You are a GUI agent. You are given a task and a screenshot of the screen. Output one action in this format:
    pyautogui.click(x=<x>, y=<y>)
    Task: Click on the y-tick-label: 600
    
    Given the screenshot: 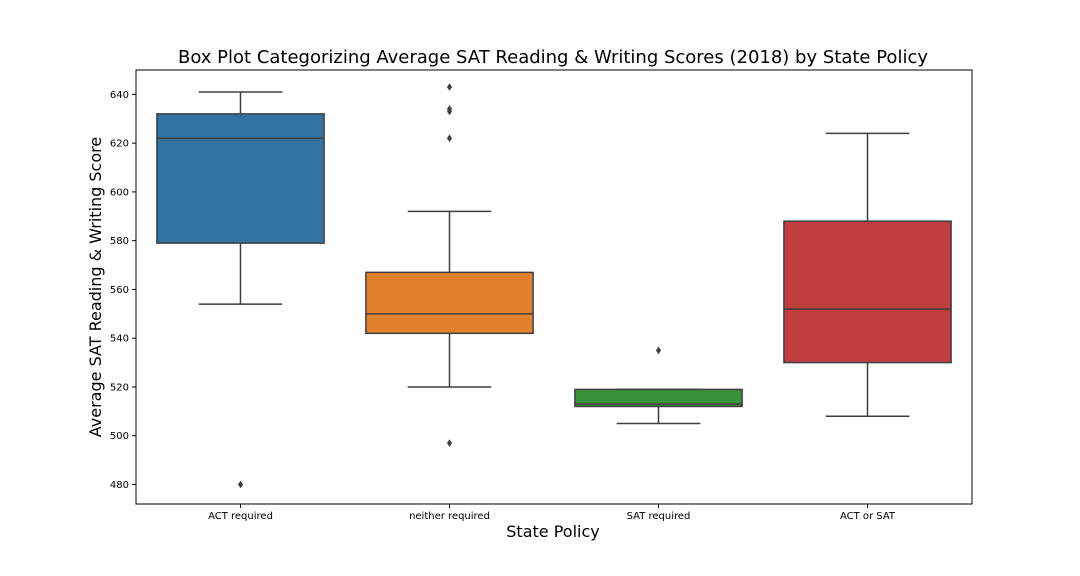 What is the action you would take?
    pyautogui.click(x=119, y=192)
    